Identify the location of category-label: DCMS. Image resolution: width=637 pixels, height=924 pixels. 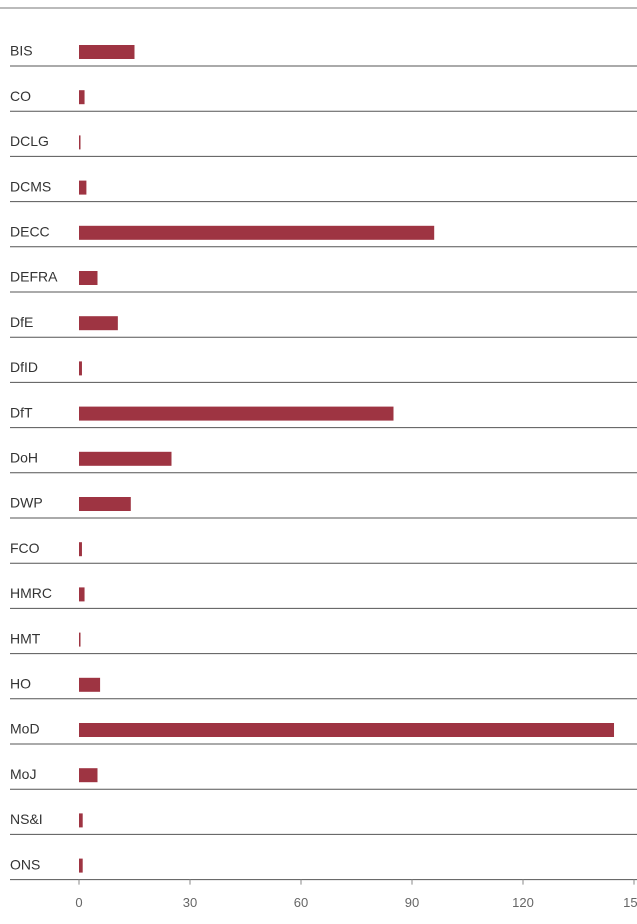
(30, 186).